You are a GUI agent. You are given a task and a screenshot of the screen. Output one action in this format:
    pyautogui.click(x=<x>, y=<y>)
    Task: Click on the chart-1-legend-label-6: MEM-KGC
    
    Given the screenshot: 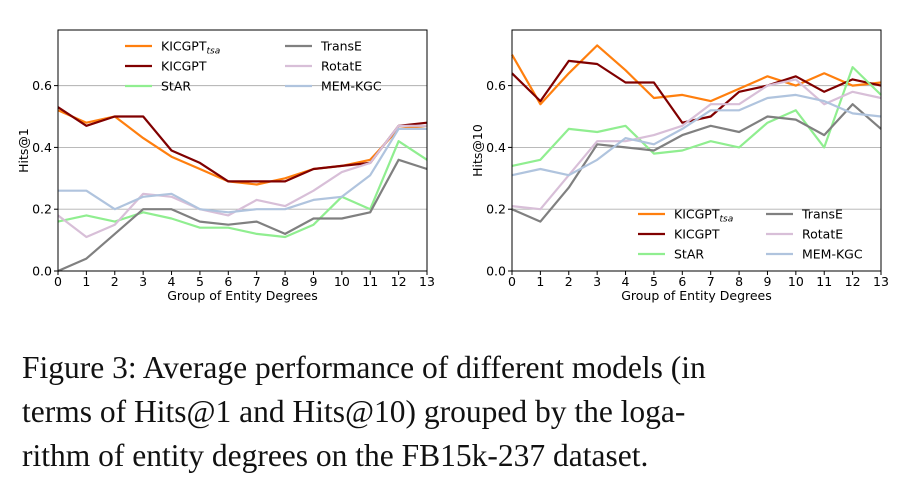 What is the action you would take?
    pyautogui.click(x=351, y=86)
    